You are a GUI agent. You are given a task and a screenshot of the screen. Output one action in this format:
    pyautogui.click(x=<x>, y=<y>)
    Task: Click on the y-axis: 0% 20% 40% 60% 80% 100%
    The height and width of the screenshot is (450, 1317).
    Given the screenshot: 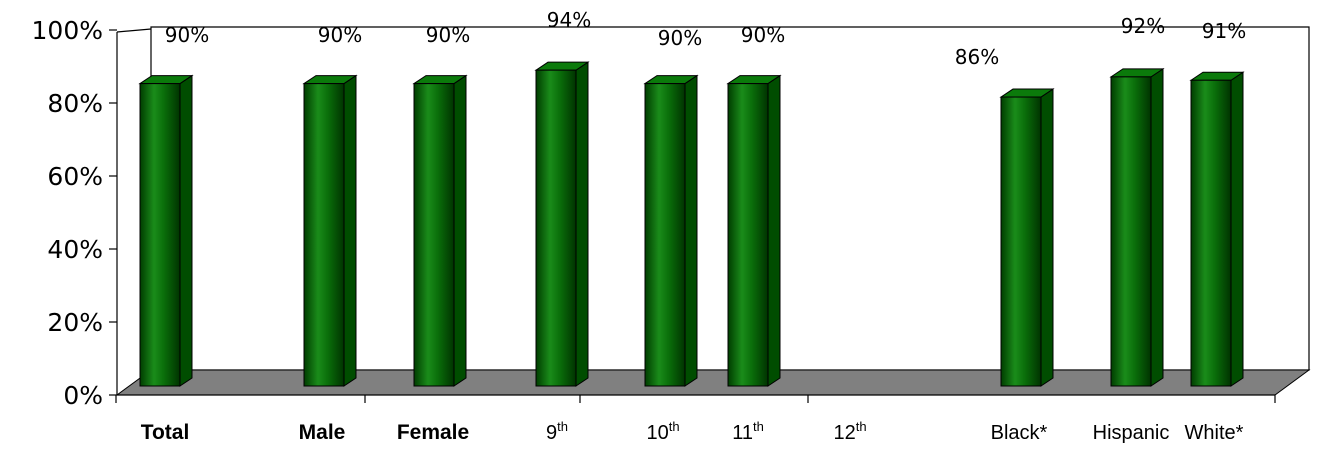 What is the action you would take?
    pyautogui.click(x=75, y=213)
    